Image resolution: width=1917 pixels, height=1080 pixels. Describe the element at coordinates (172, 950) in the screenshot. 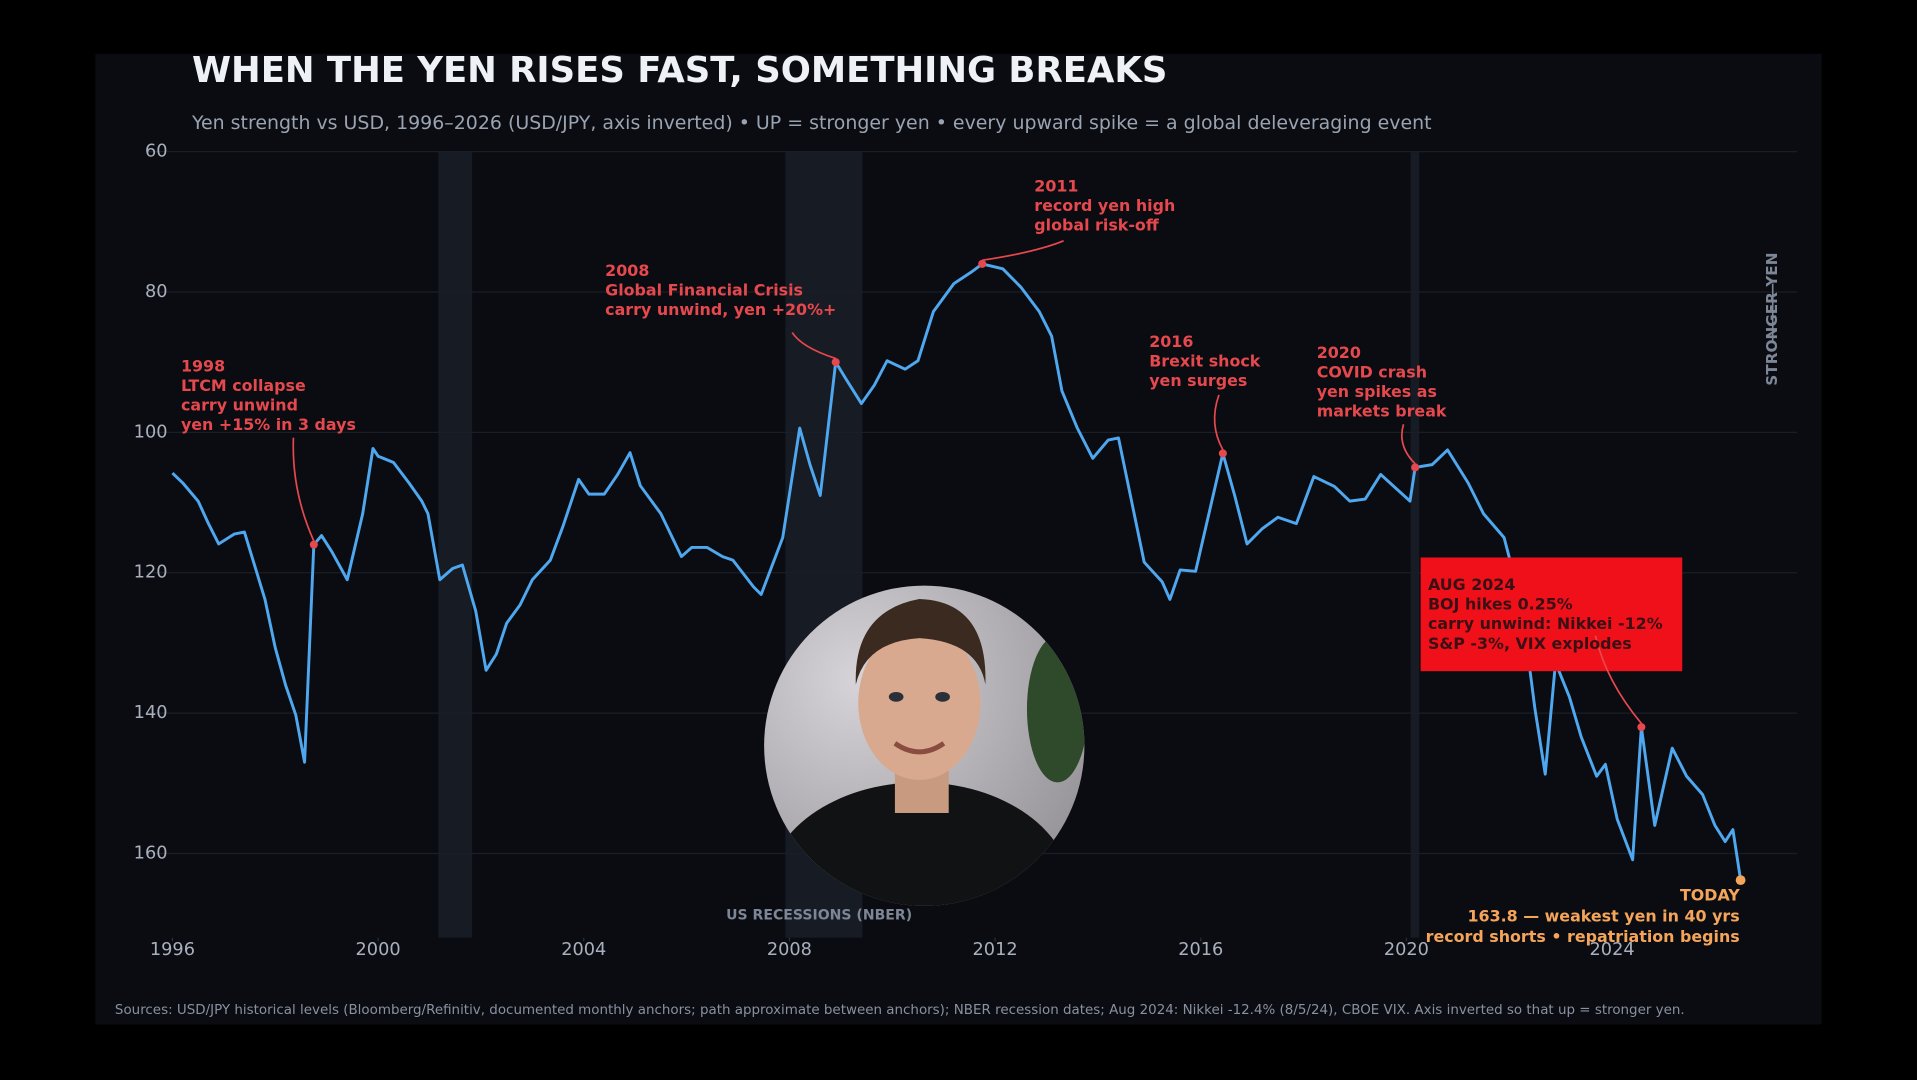

I see `x-tick-label: 1996` at that location.